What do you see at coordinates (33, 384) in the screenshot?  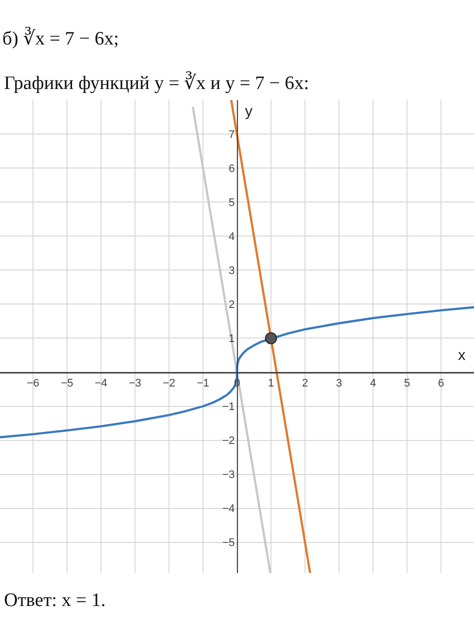 I see `x-tick-label: −6` at bounding box center [33, 384].